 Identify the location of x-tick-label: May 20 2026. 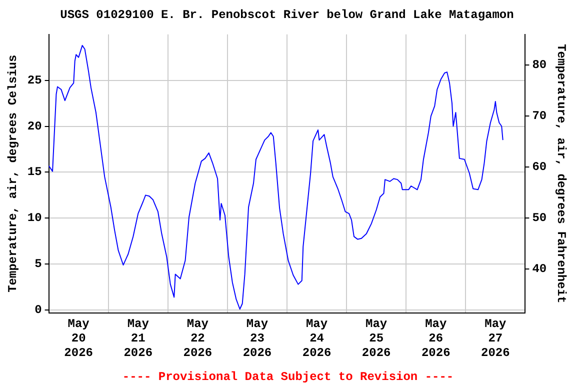
(78, 338).